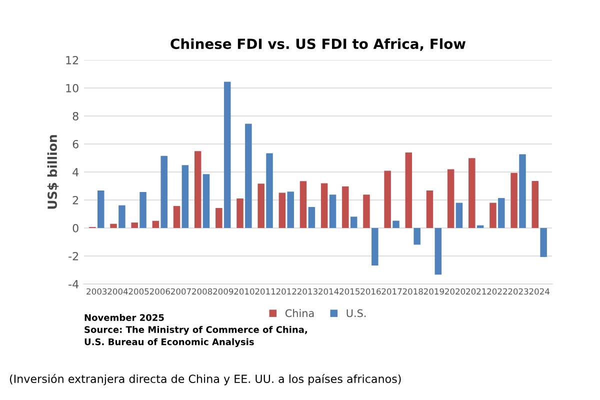 This screenshot has width=600, height=400. Describe the element at coordinates (96, 291) in the screenshot. I see `x-tick-label: 2003` at that location.